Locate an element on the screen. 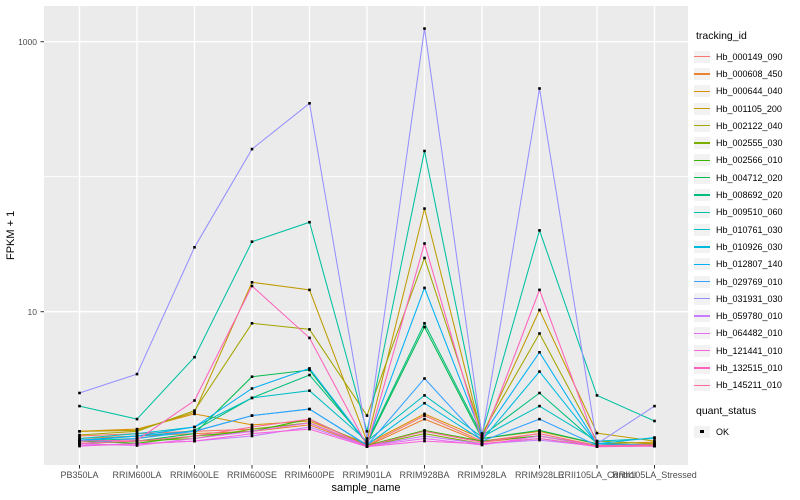 The image size is (800, 500). legend-label: Hb_000644_040 is located at coordinates (749, 91).